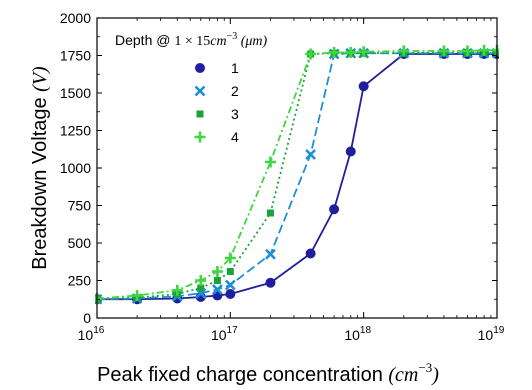  I want to click on y-axis-title: Breakdown Voltage (V), so click(40, 168).